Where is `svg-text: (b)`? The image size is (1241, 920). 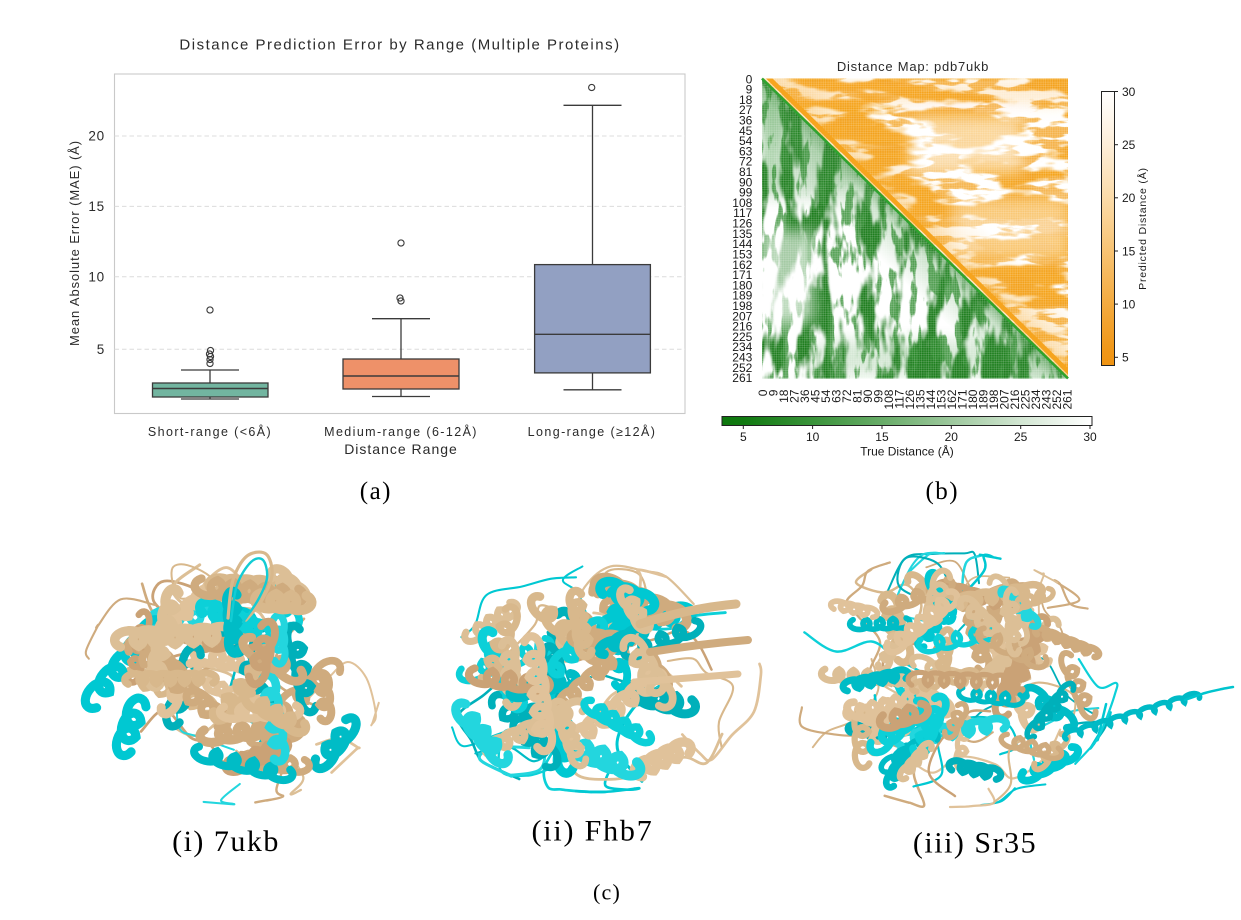 svg-text: (b) is located at coordinates (942, 491).